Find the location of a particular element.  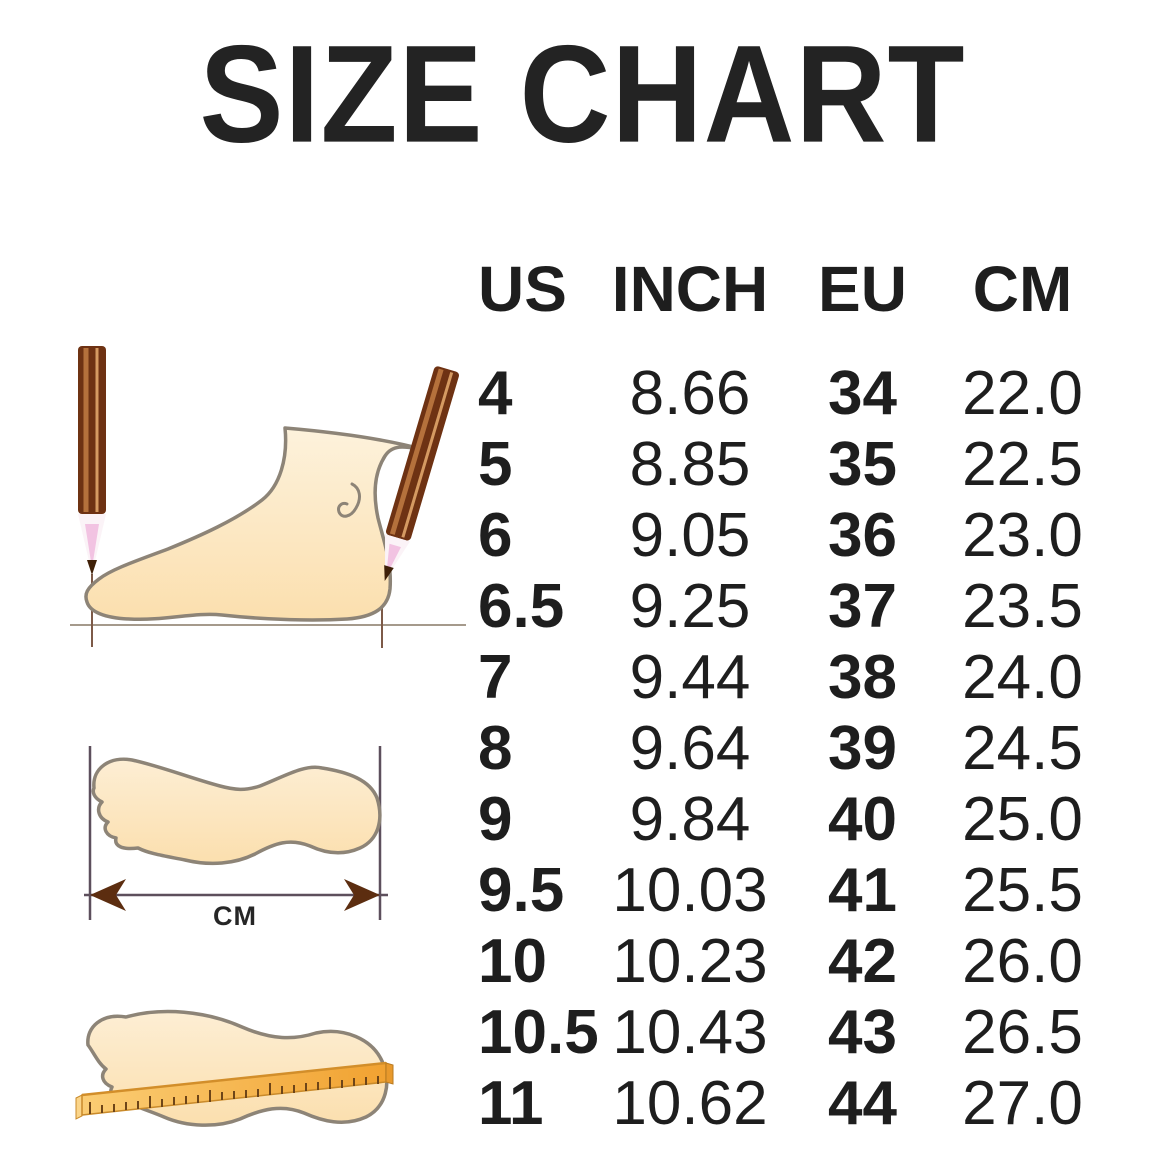

table-row: 9.5 10.03 41 25.5 is located at coordinates (785, 890).